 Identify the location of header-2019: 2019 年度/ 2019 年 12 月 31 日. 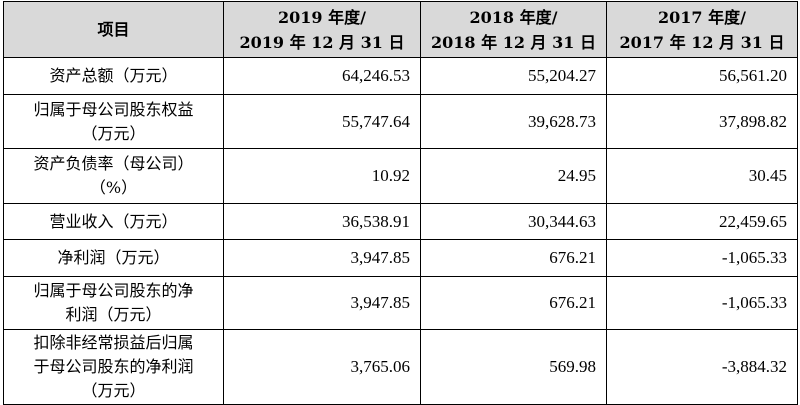
(322, 29).